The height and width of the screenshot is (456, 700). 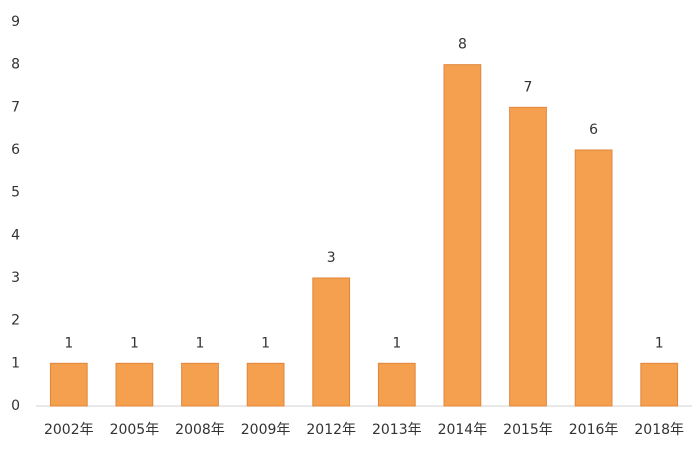 What do you see at coordinates (200, 430) in the screenshot?
I see `x-tick-label: 2008年` at bounding box center [200, 430].